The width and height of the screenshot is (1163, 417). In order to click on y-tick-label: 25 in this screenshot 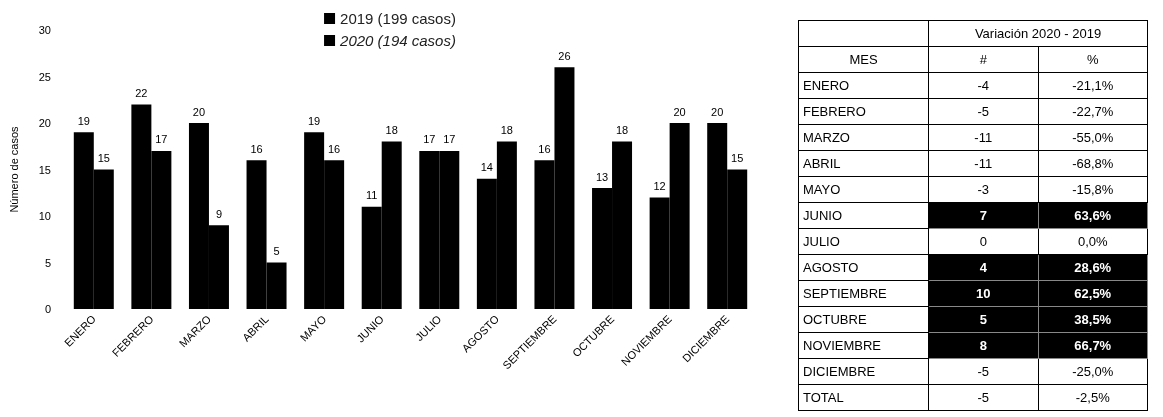, I will do `click(44, 76)`.